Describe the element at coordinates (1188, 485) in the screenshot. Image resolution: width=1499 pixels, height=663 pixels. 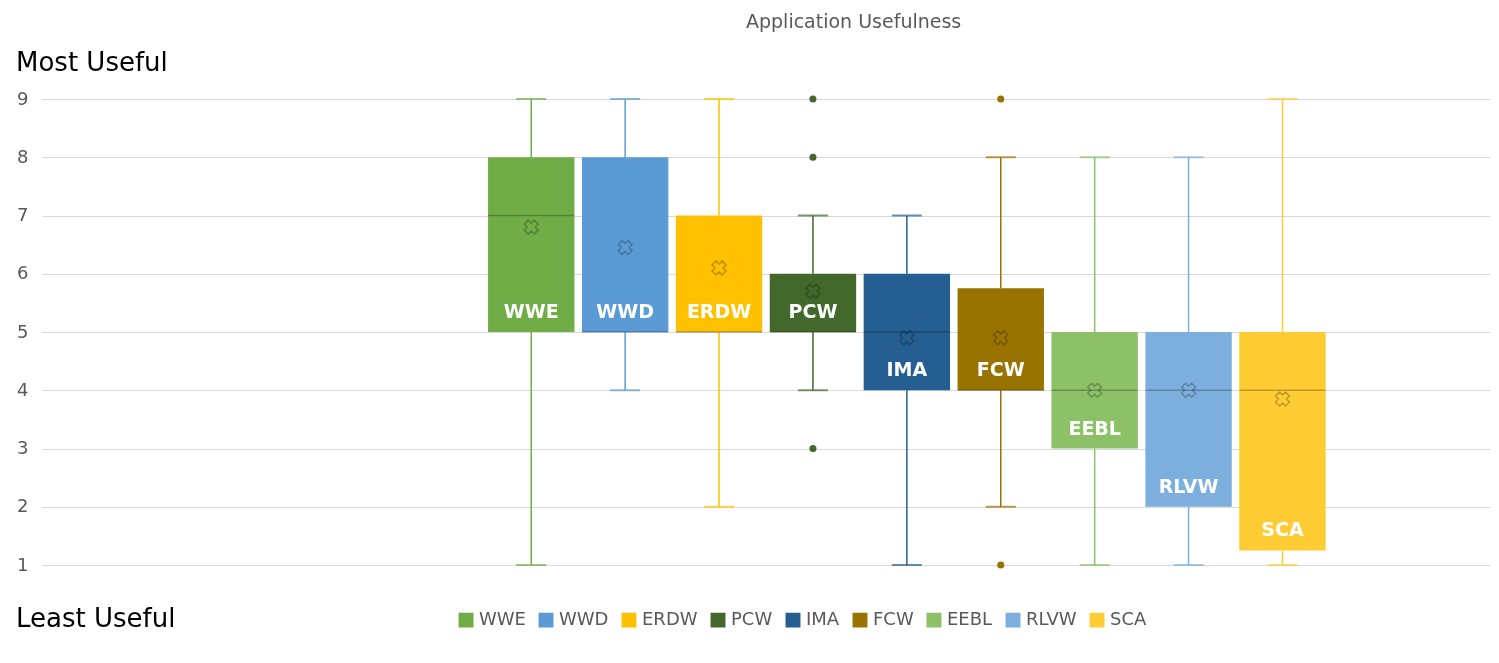
I see `text: RLVW` at that location.